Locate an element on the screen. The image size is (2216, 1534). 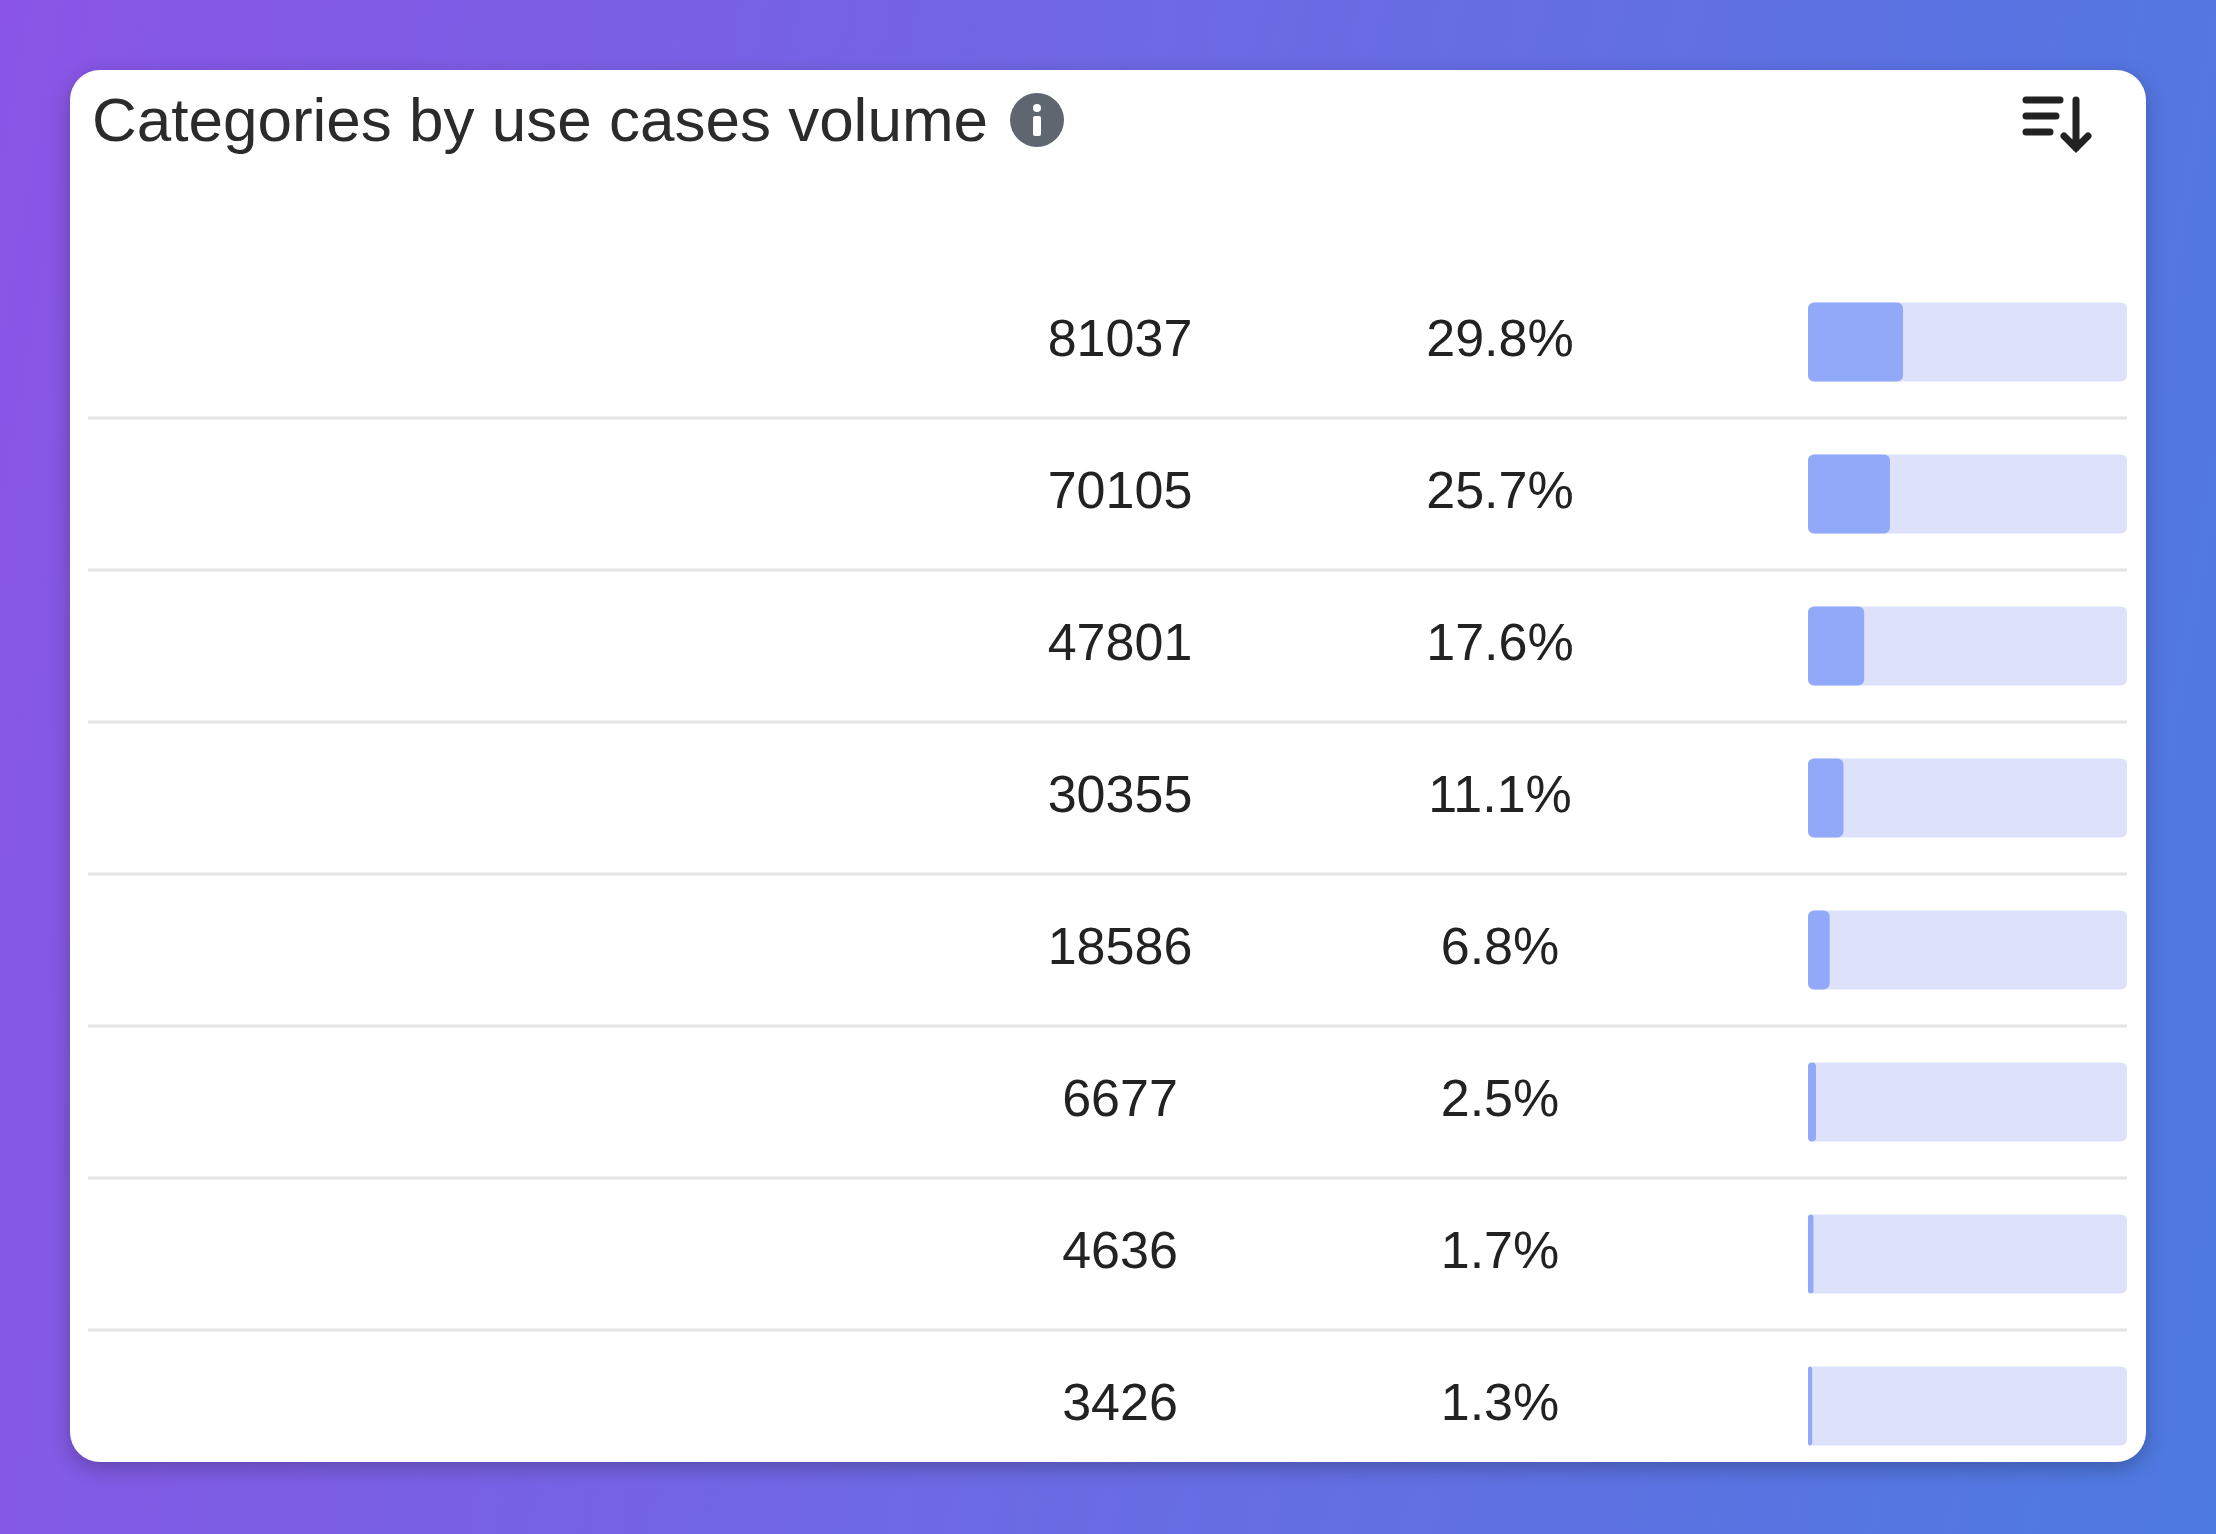
data-label: 17.6% is located at coordinates (1500, 642).